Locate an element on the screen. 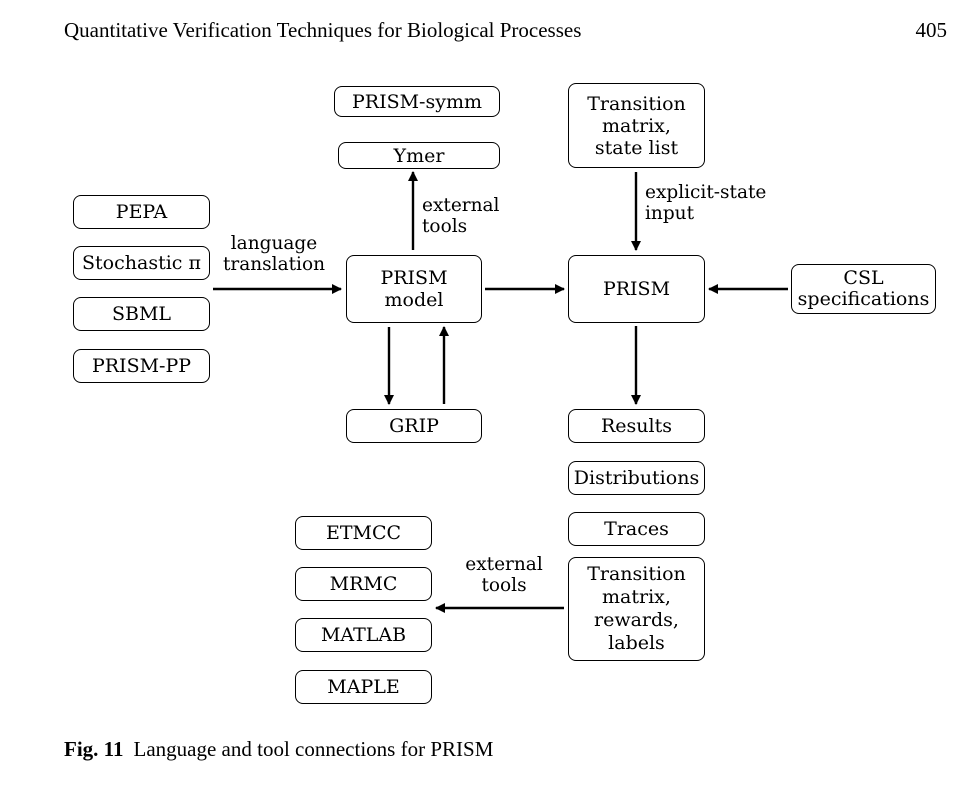  stochastic-pi-box: Stochastic π is located at coordinates (141, 263).